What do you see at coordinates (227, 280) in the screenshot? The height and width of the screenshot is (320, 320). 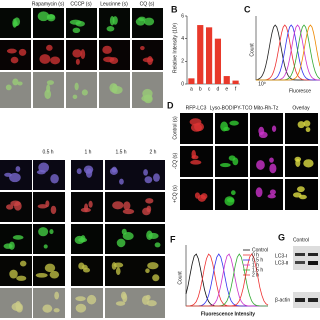 I see `histogram-curve` at bounding box center [227, 280].